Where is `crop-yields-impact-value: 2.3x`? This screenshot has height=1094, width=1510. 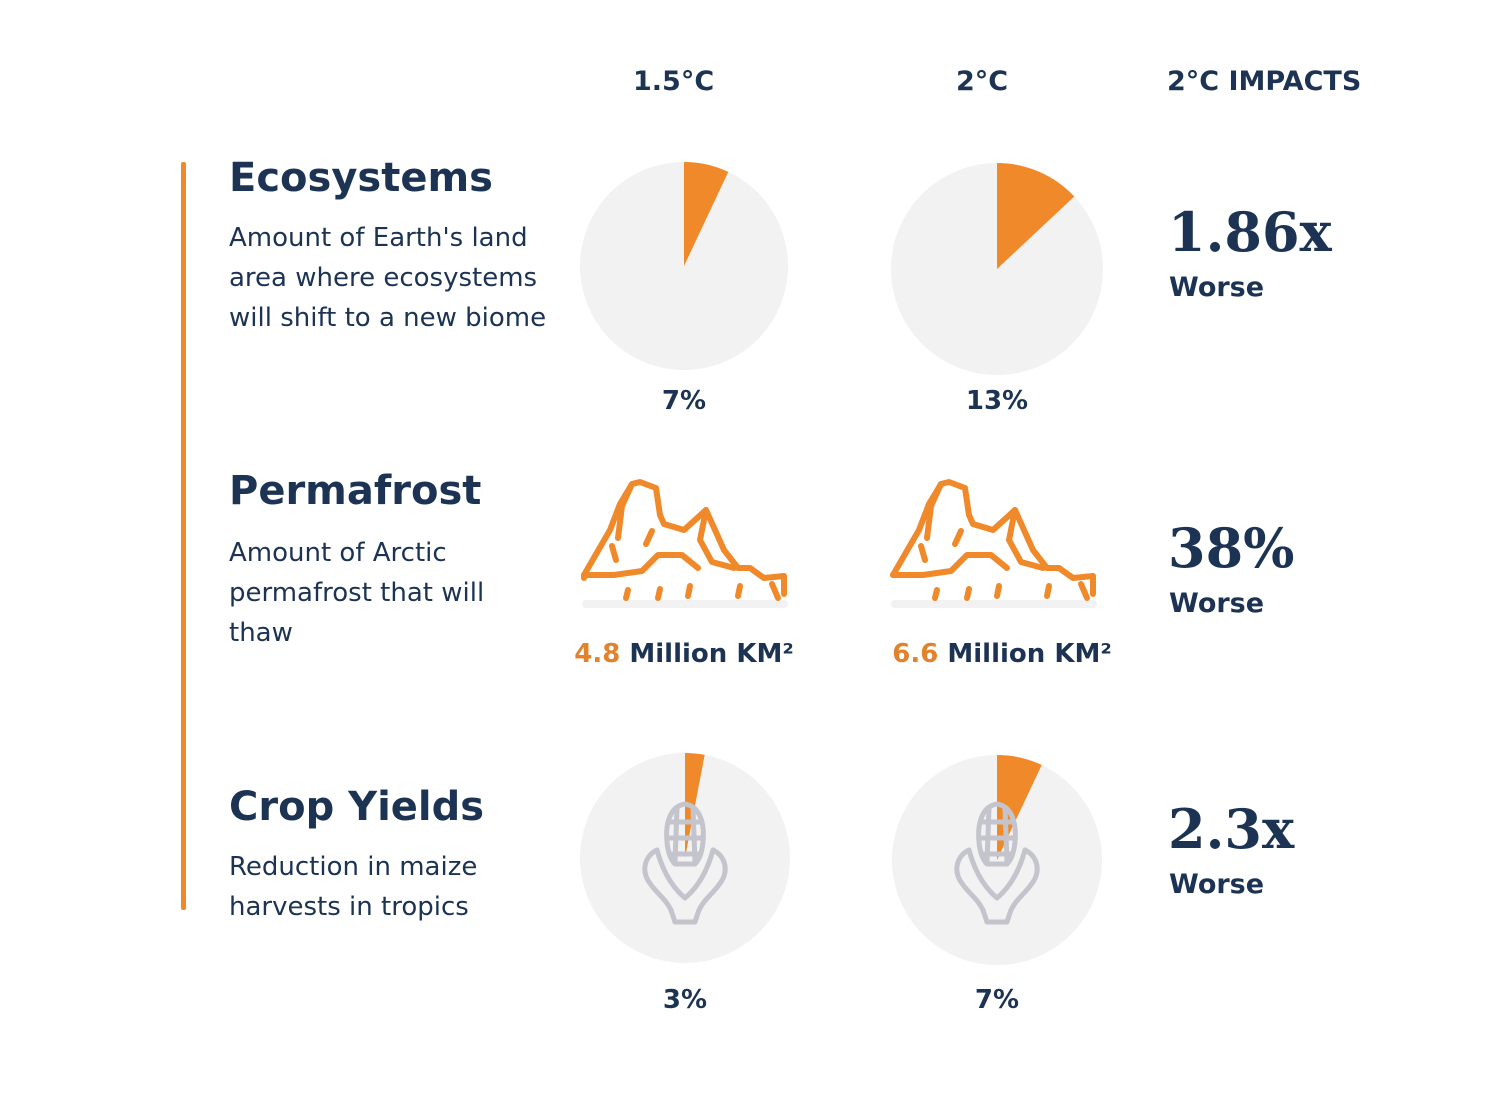
crop-yields-impact-value: 2.3x is located at coordinates (1231, 829).